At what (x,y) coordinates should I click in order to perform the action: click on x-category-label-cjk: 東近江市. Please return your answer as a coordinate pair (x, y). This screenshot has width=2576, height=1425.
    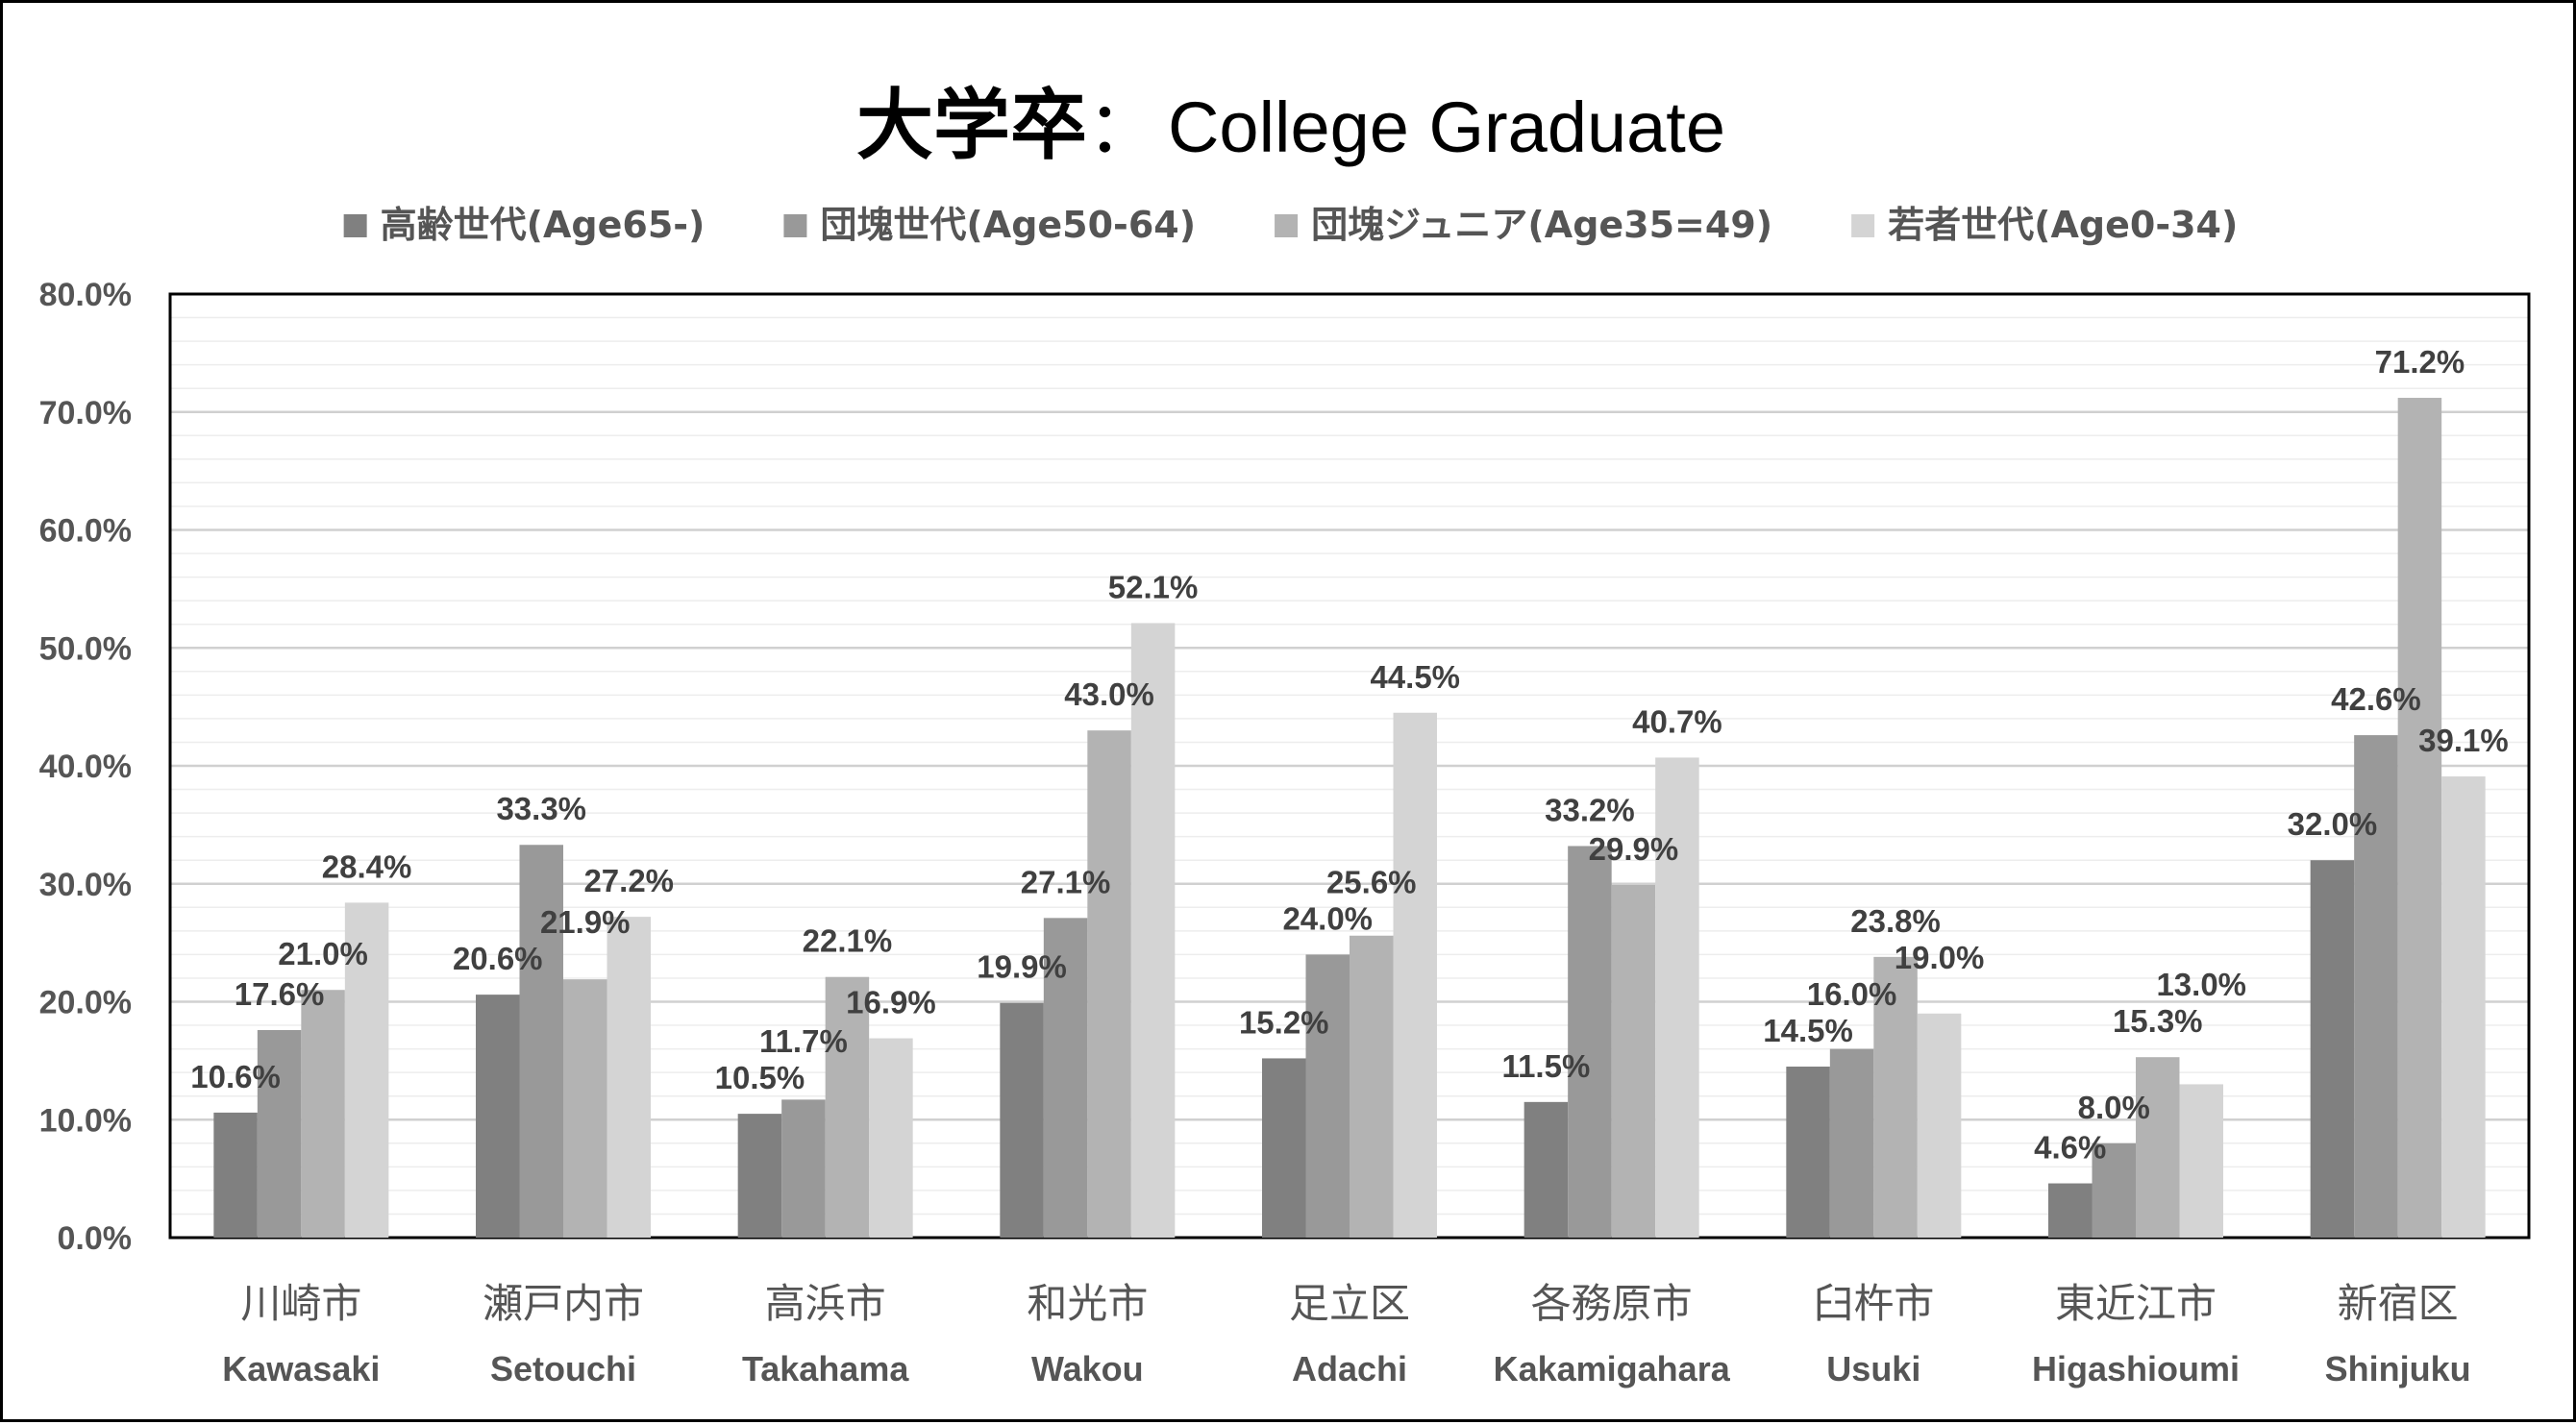
    Looking at the image, I should click on (2136, 1303).